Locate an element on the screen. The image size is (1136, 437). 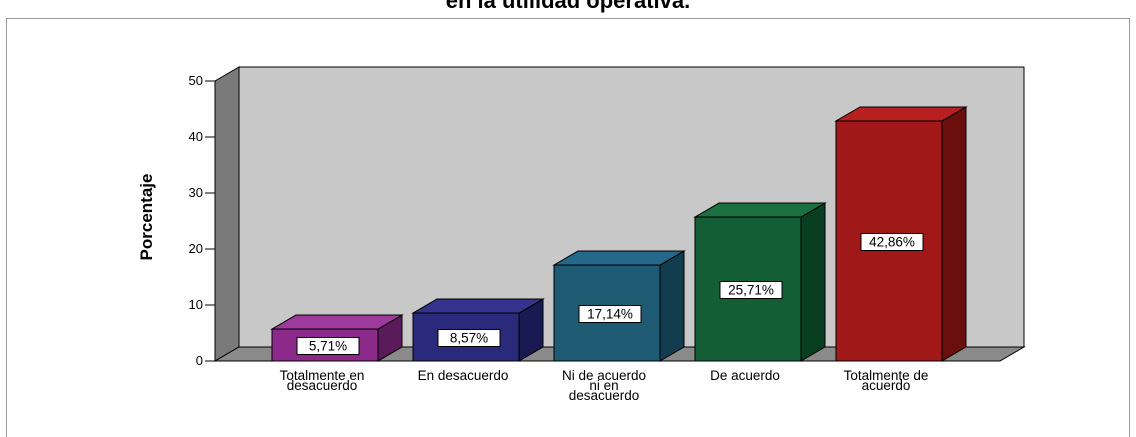
x-tick-label-line: ni en is located at coordinates (603, 385).